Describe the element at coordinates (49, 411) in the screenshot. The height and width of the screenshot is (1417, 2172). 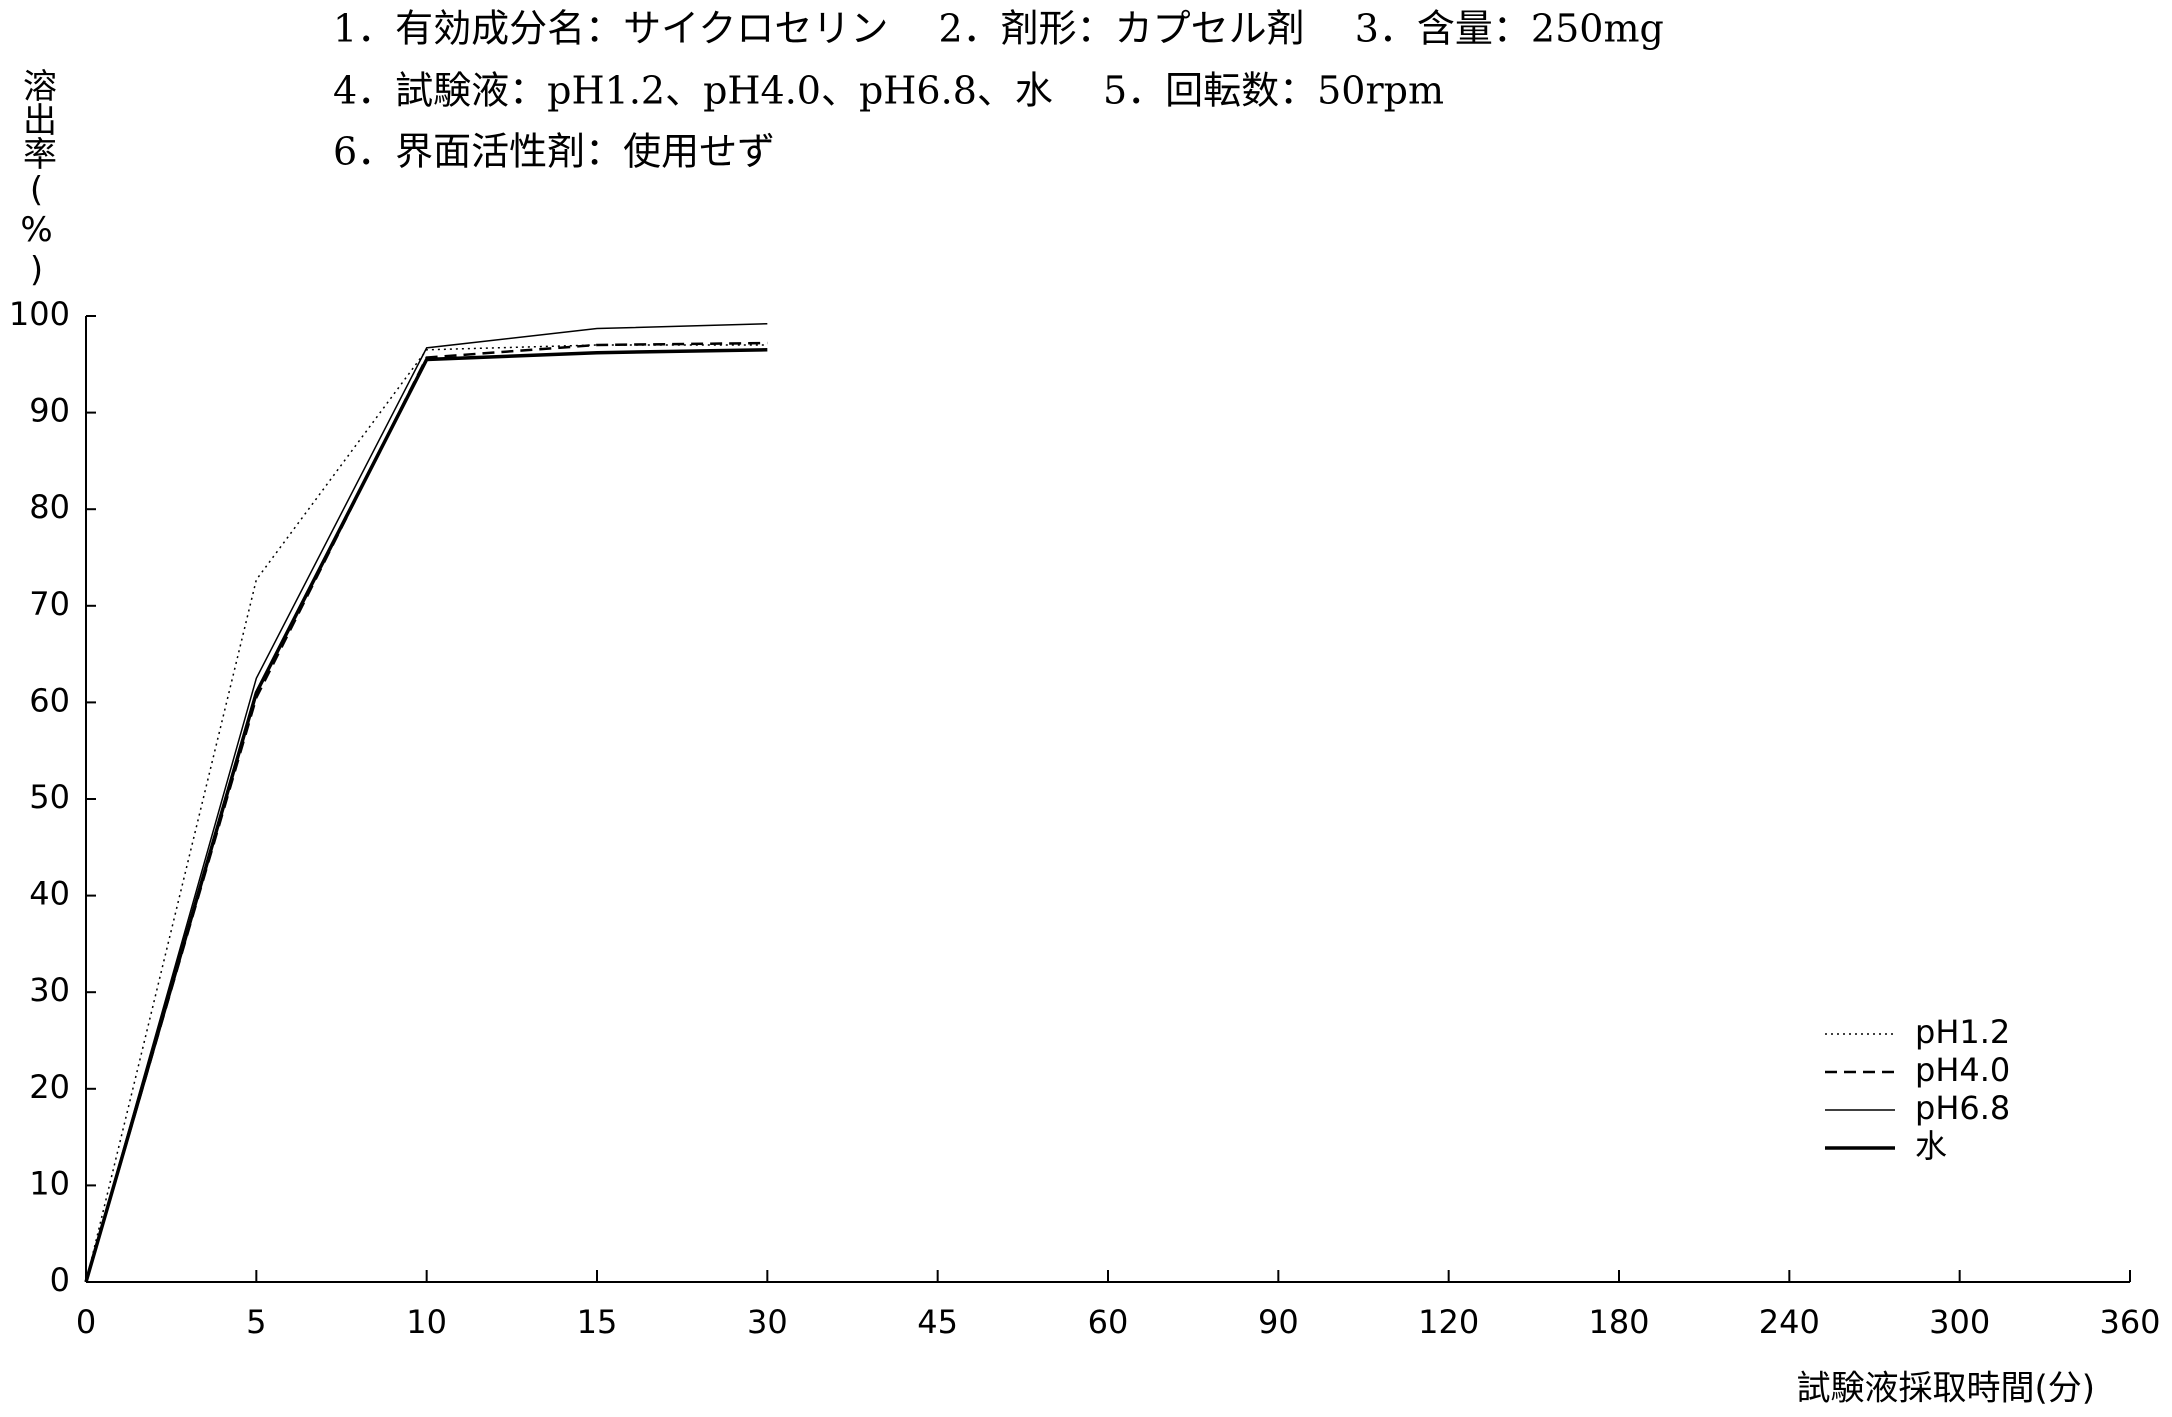
I see `y-tick-label: 90` at that location.